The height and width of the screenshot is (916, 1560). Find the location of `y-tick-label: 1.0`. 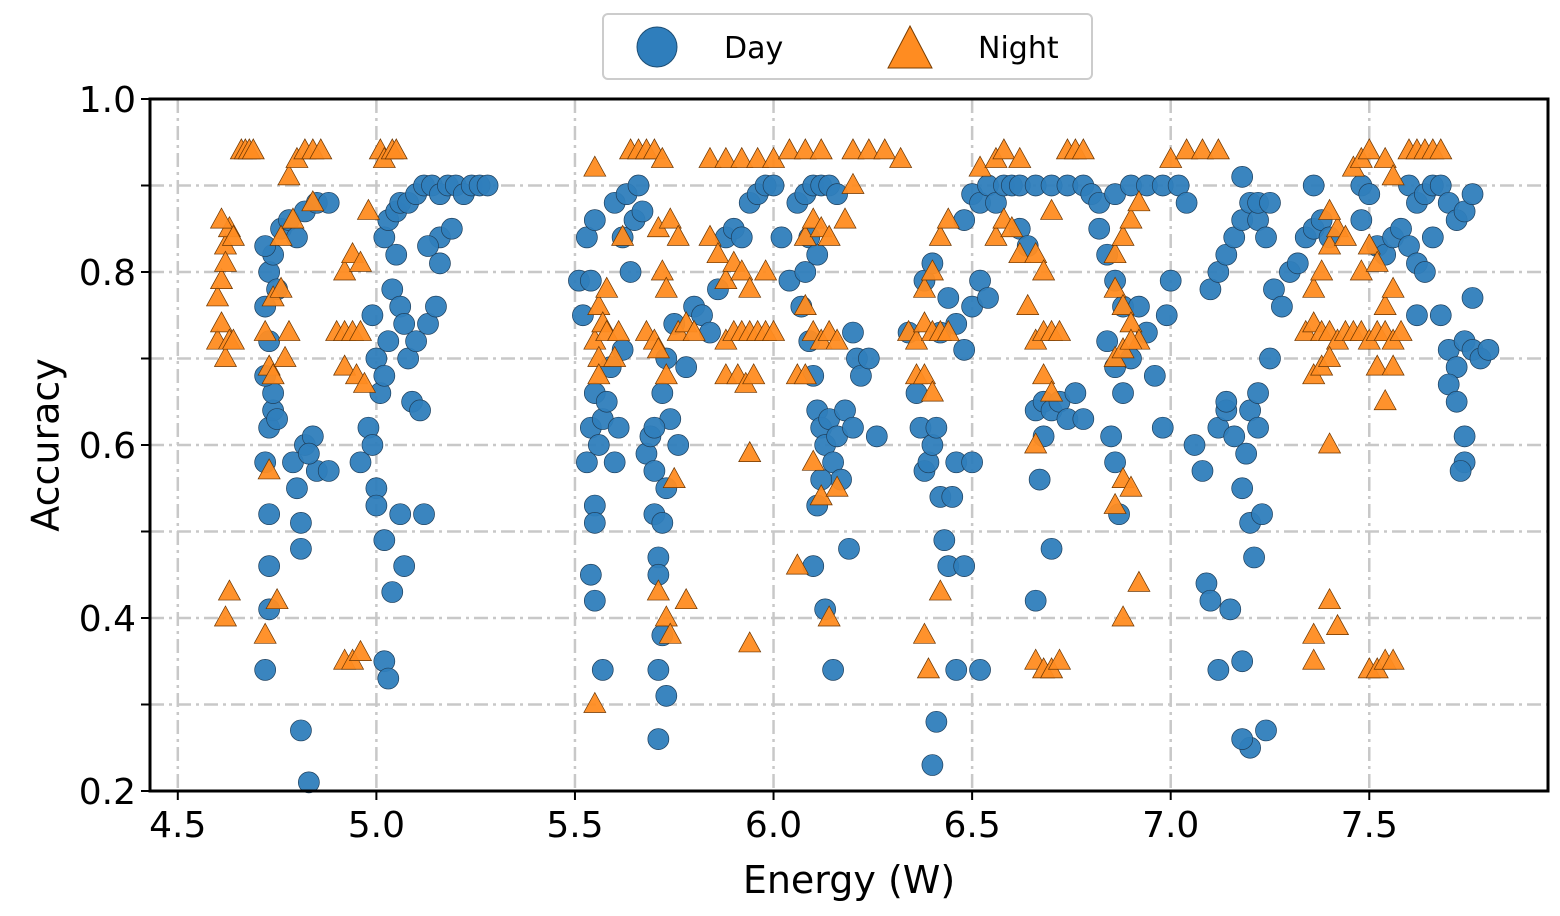

y-tick-label: 1.0 is located at coordinates (107, 100).